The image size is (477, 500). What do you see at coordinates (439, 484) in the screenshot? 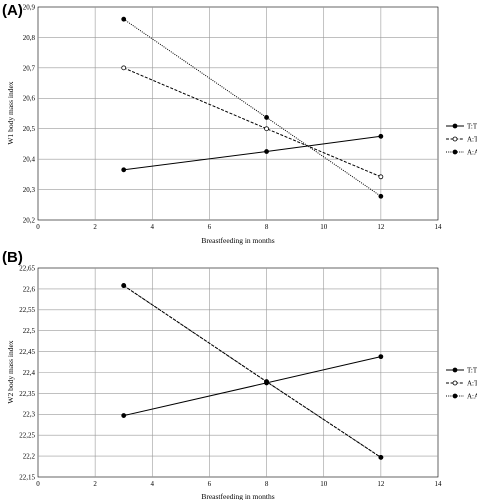
I see `panel-b-x-tick-label: 14` at bounding box center [439, 484].